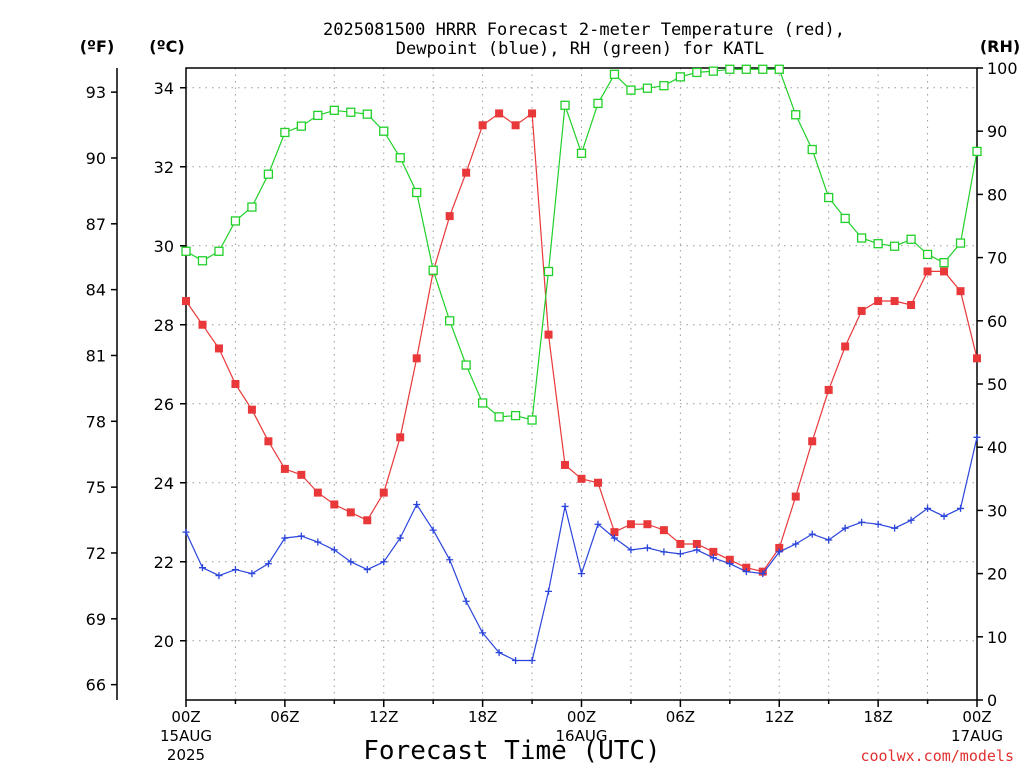  I want to click on fahrenheit-tick-label: 90, so click(96, 158).